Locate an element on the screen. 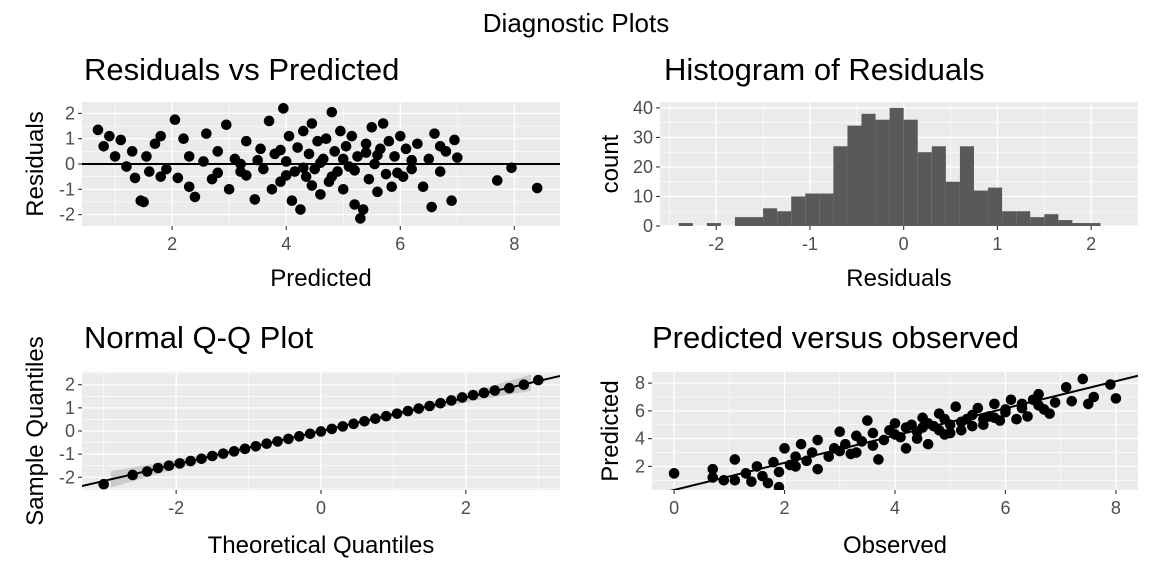 The height and width of the screenshot is (581, 1152). y-axis-label: Residuals is located at coordinates (35, 163).